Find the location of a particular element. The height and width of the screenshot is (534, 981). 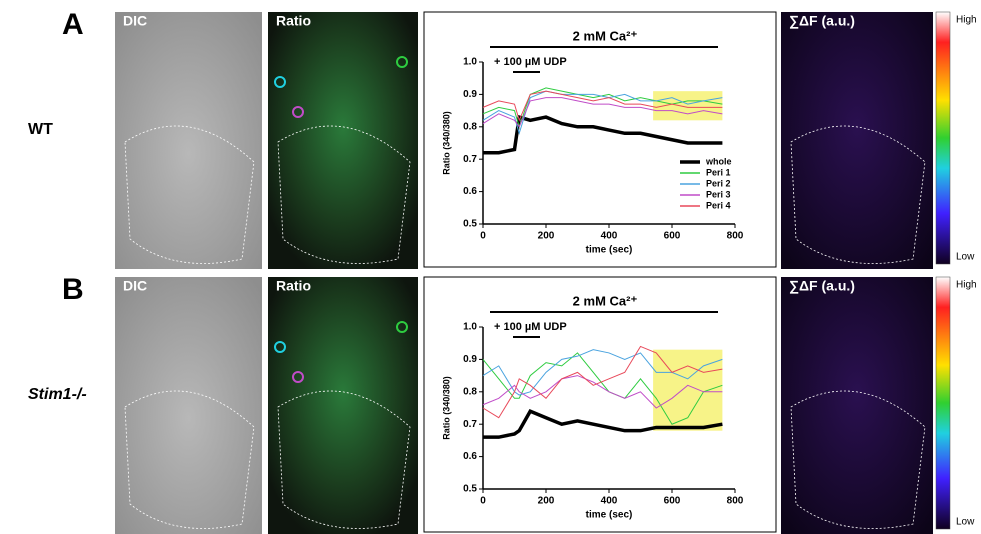

row-label: Stim1-/- is located at coordinates (57, 394).